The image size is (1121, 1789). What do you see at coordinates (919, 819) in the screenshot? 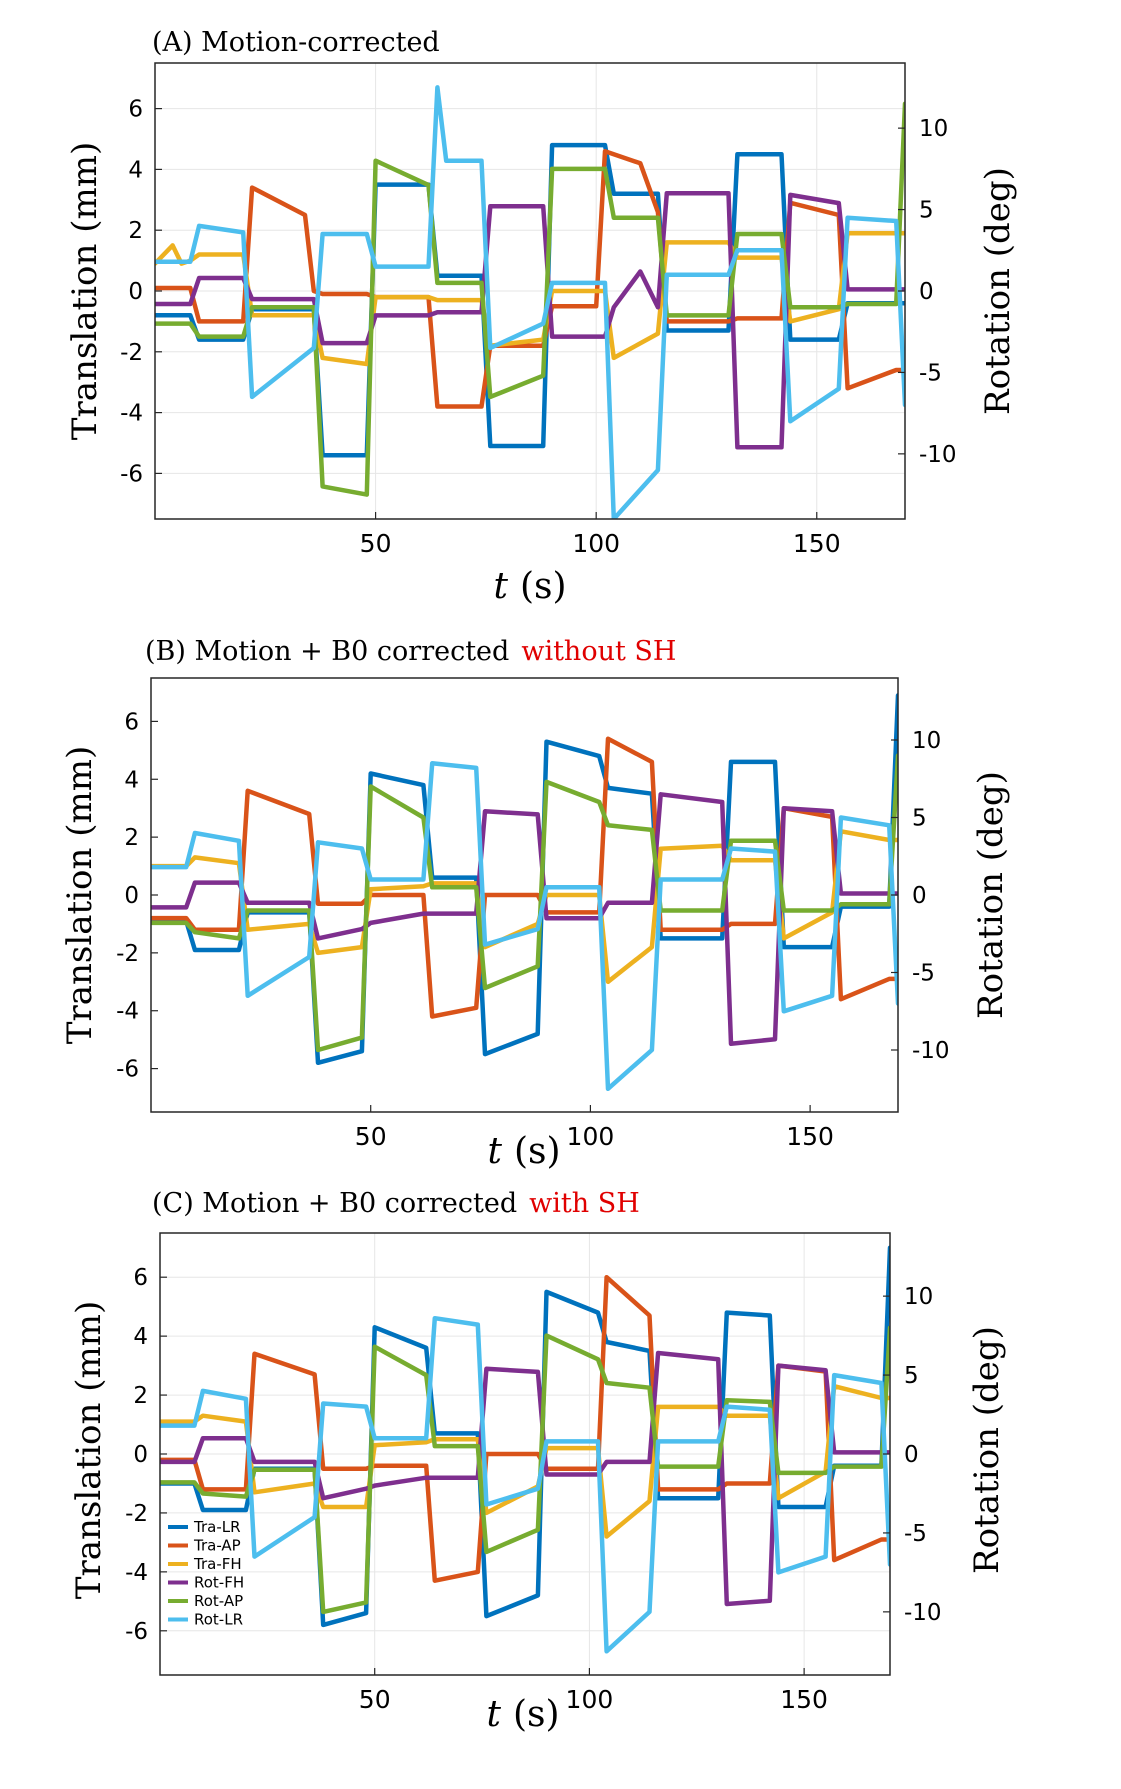
I see `panel-b-ytick-right-label: 5` at bounding box center [919, 819].